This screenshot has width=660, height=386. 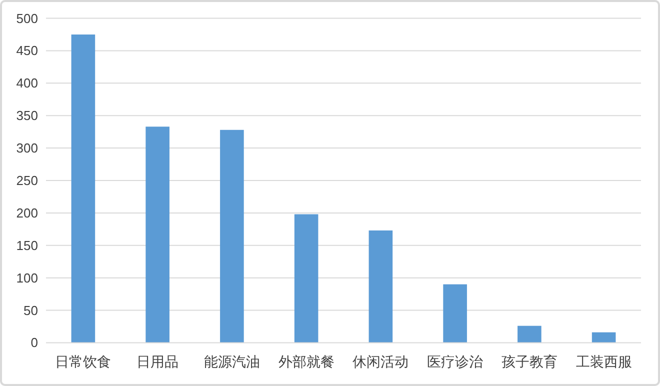 I want to click on y-tick-label: 150, so click(x=27, y=245).